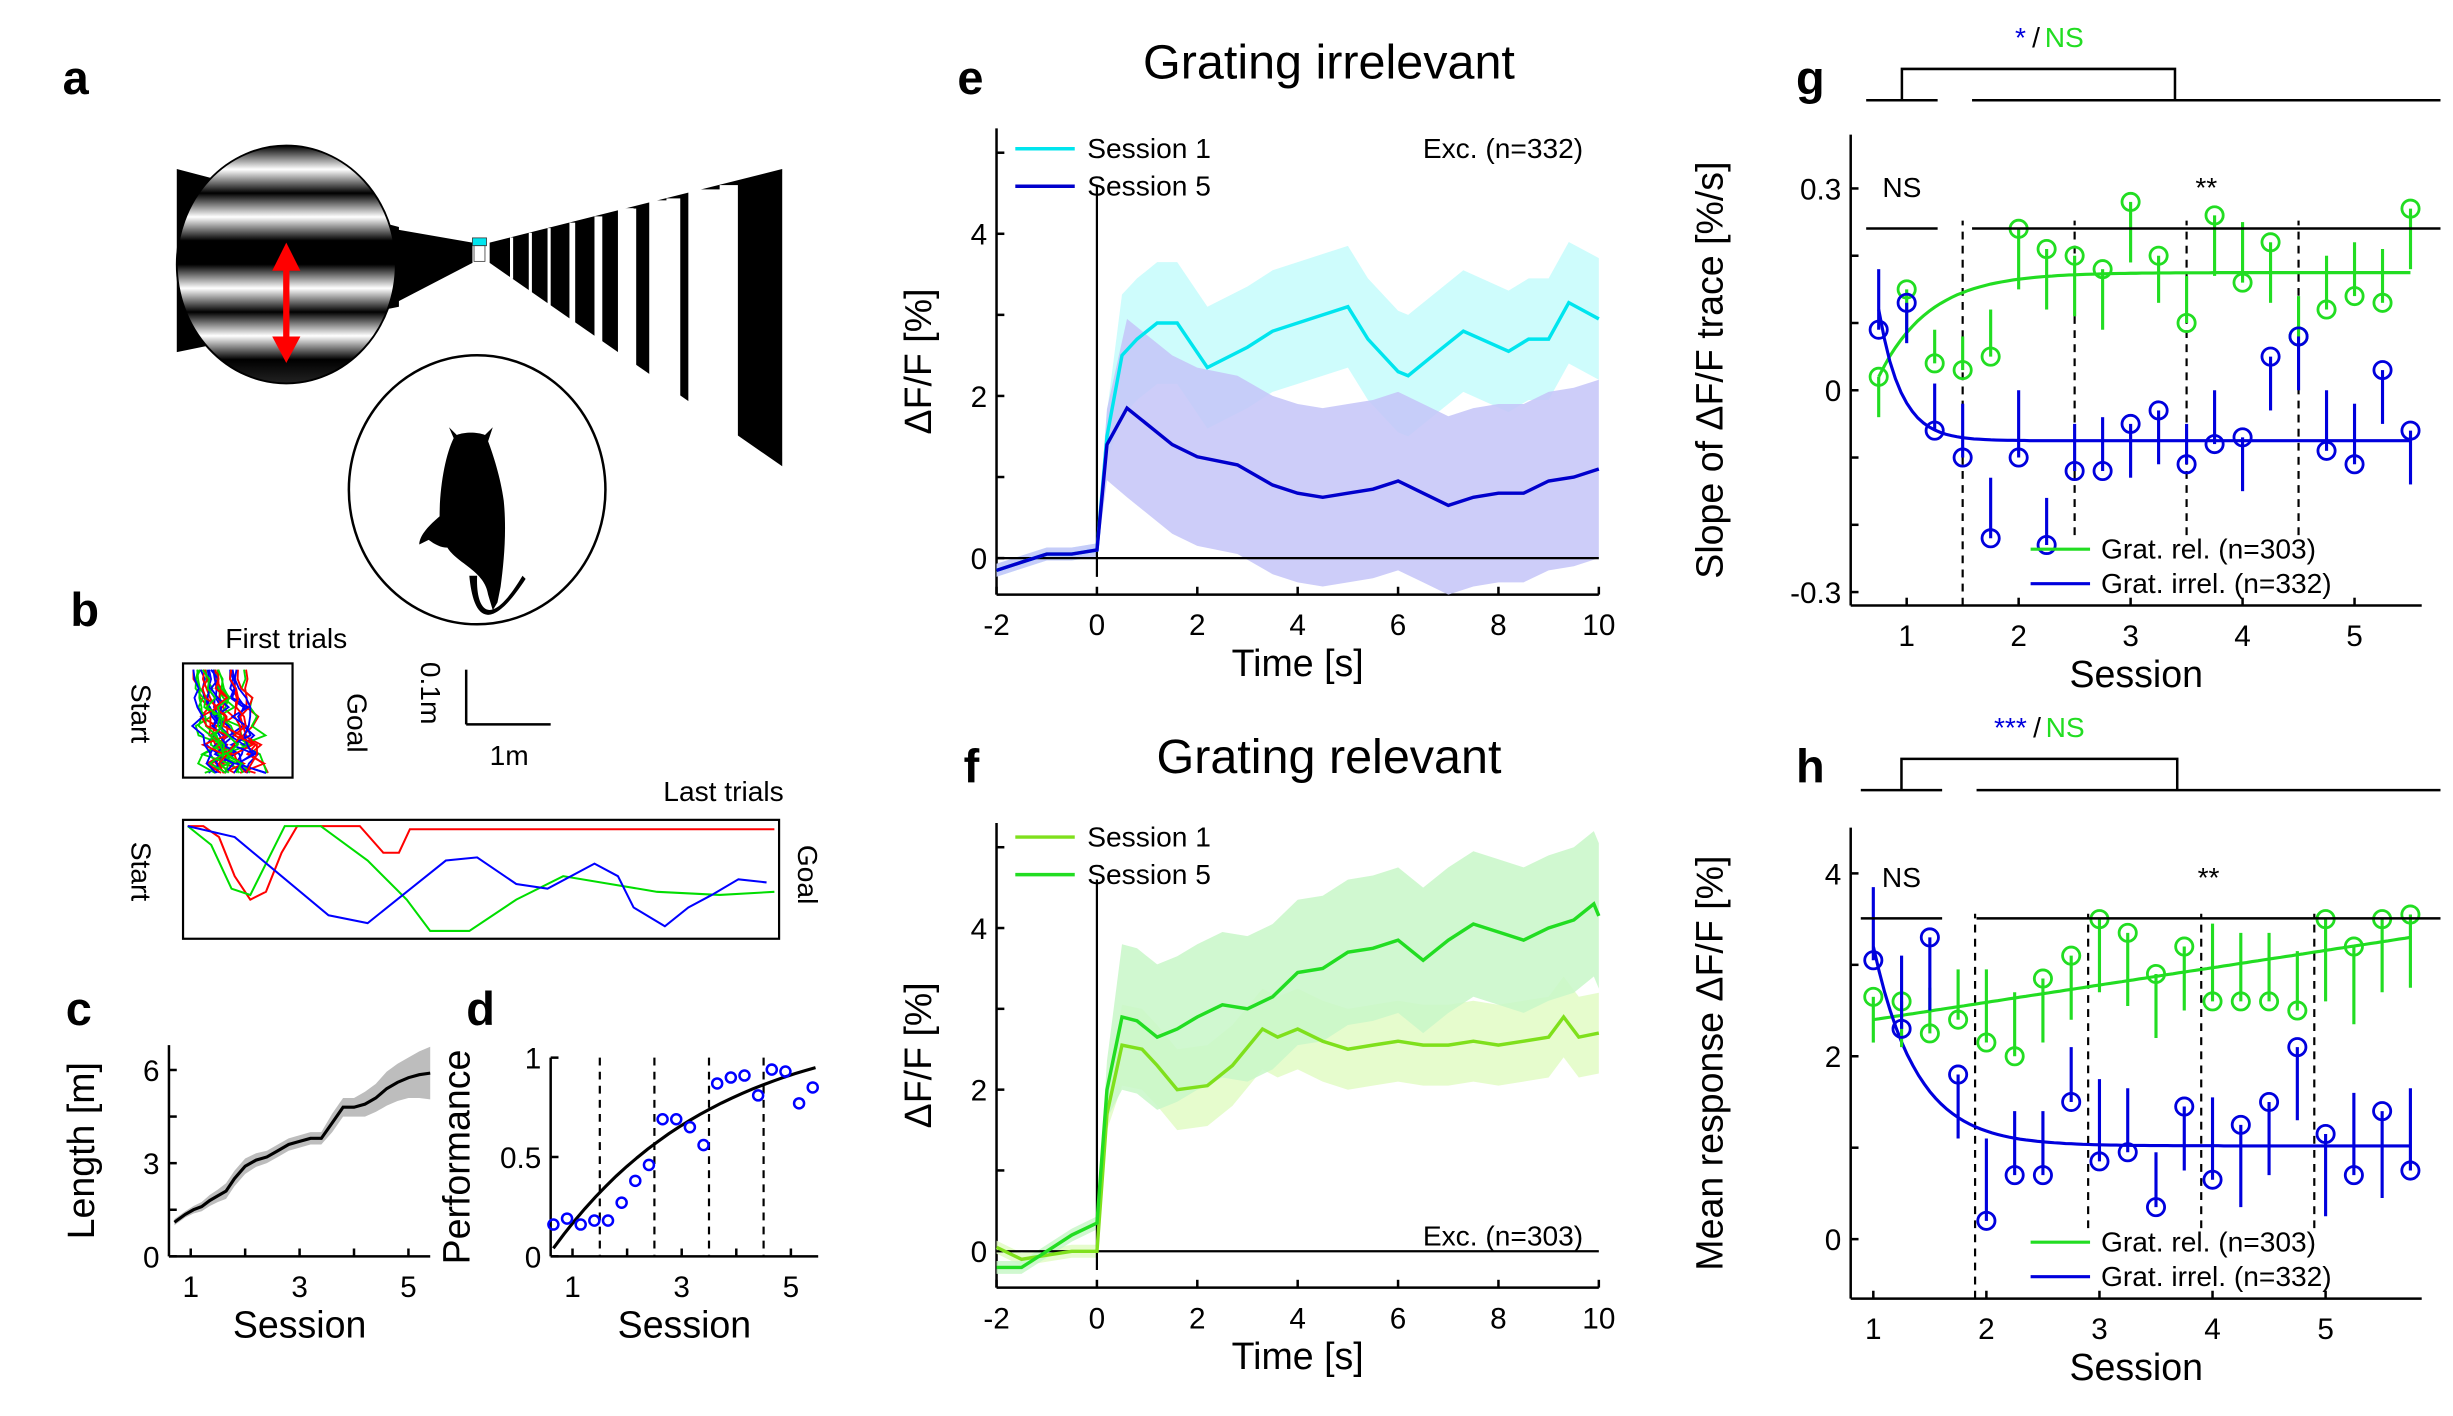 This screenshot has width=2453, height=1416. Describe the element at coordinates (1498, 625) in the screenshot. I see `x-tick-label: 8` at that location.